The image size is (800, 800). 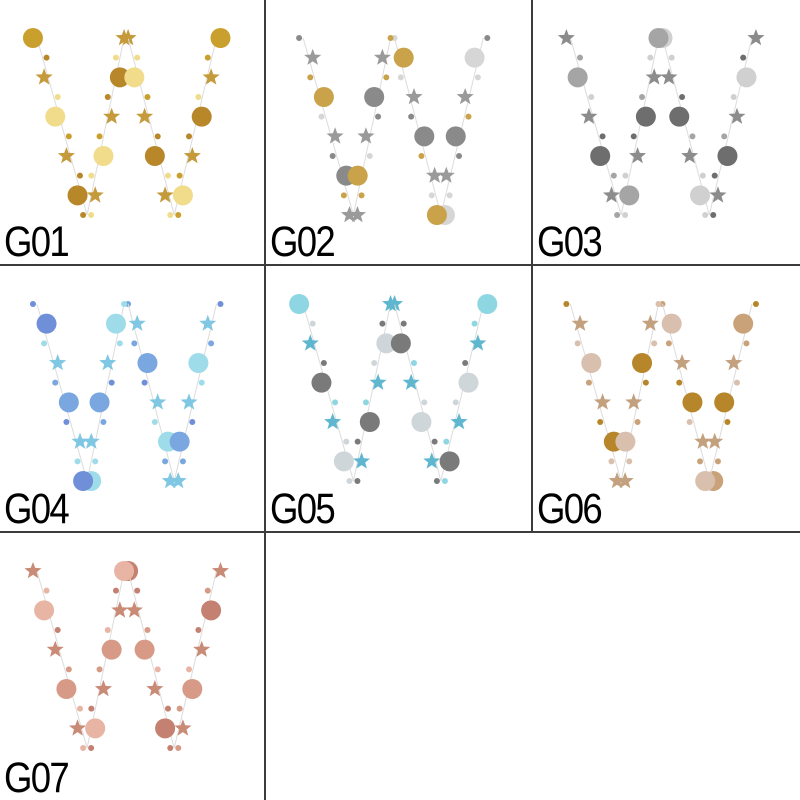 I want to click on variant-code: G06, so click(x=570, y=508).